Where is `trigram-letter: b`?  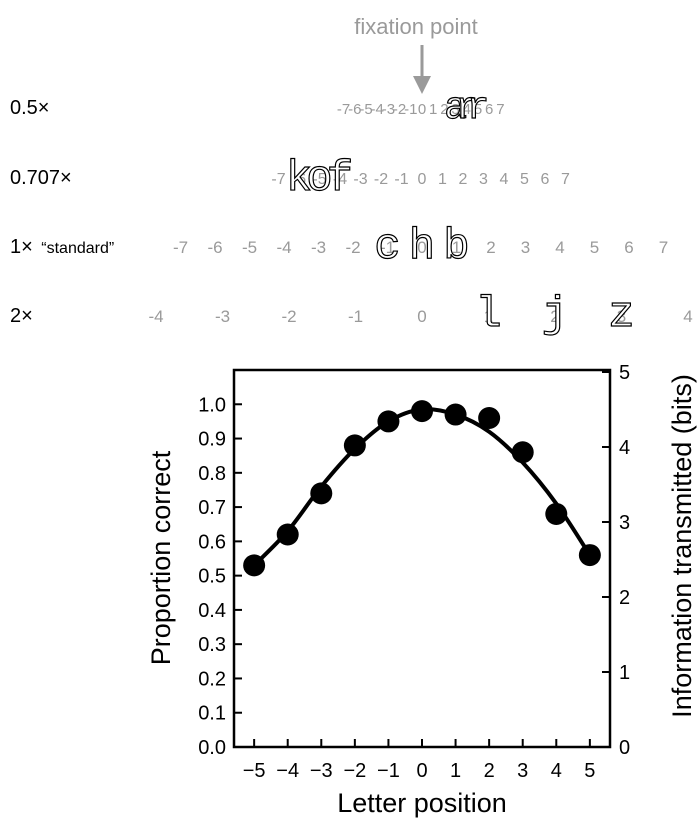
trigram-letter: b is located at coordinates (456, 247).